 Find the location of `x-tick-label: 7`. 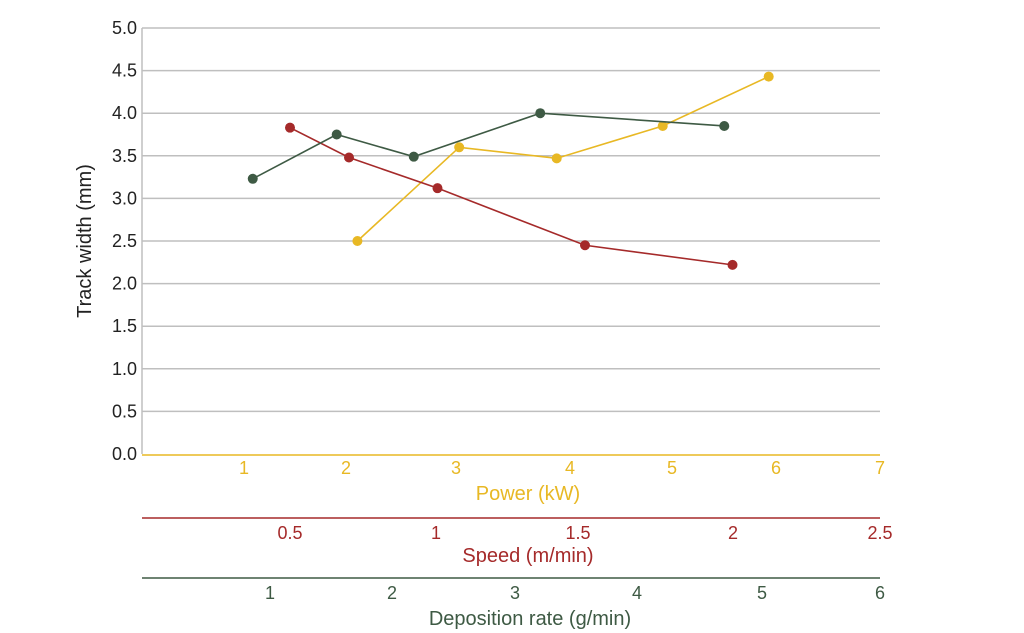

x-tick-label: 7 is located at coordinates (880, 468).